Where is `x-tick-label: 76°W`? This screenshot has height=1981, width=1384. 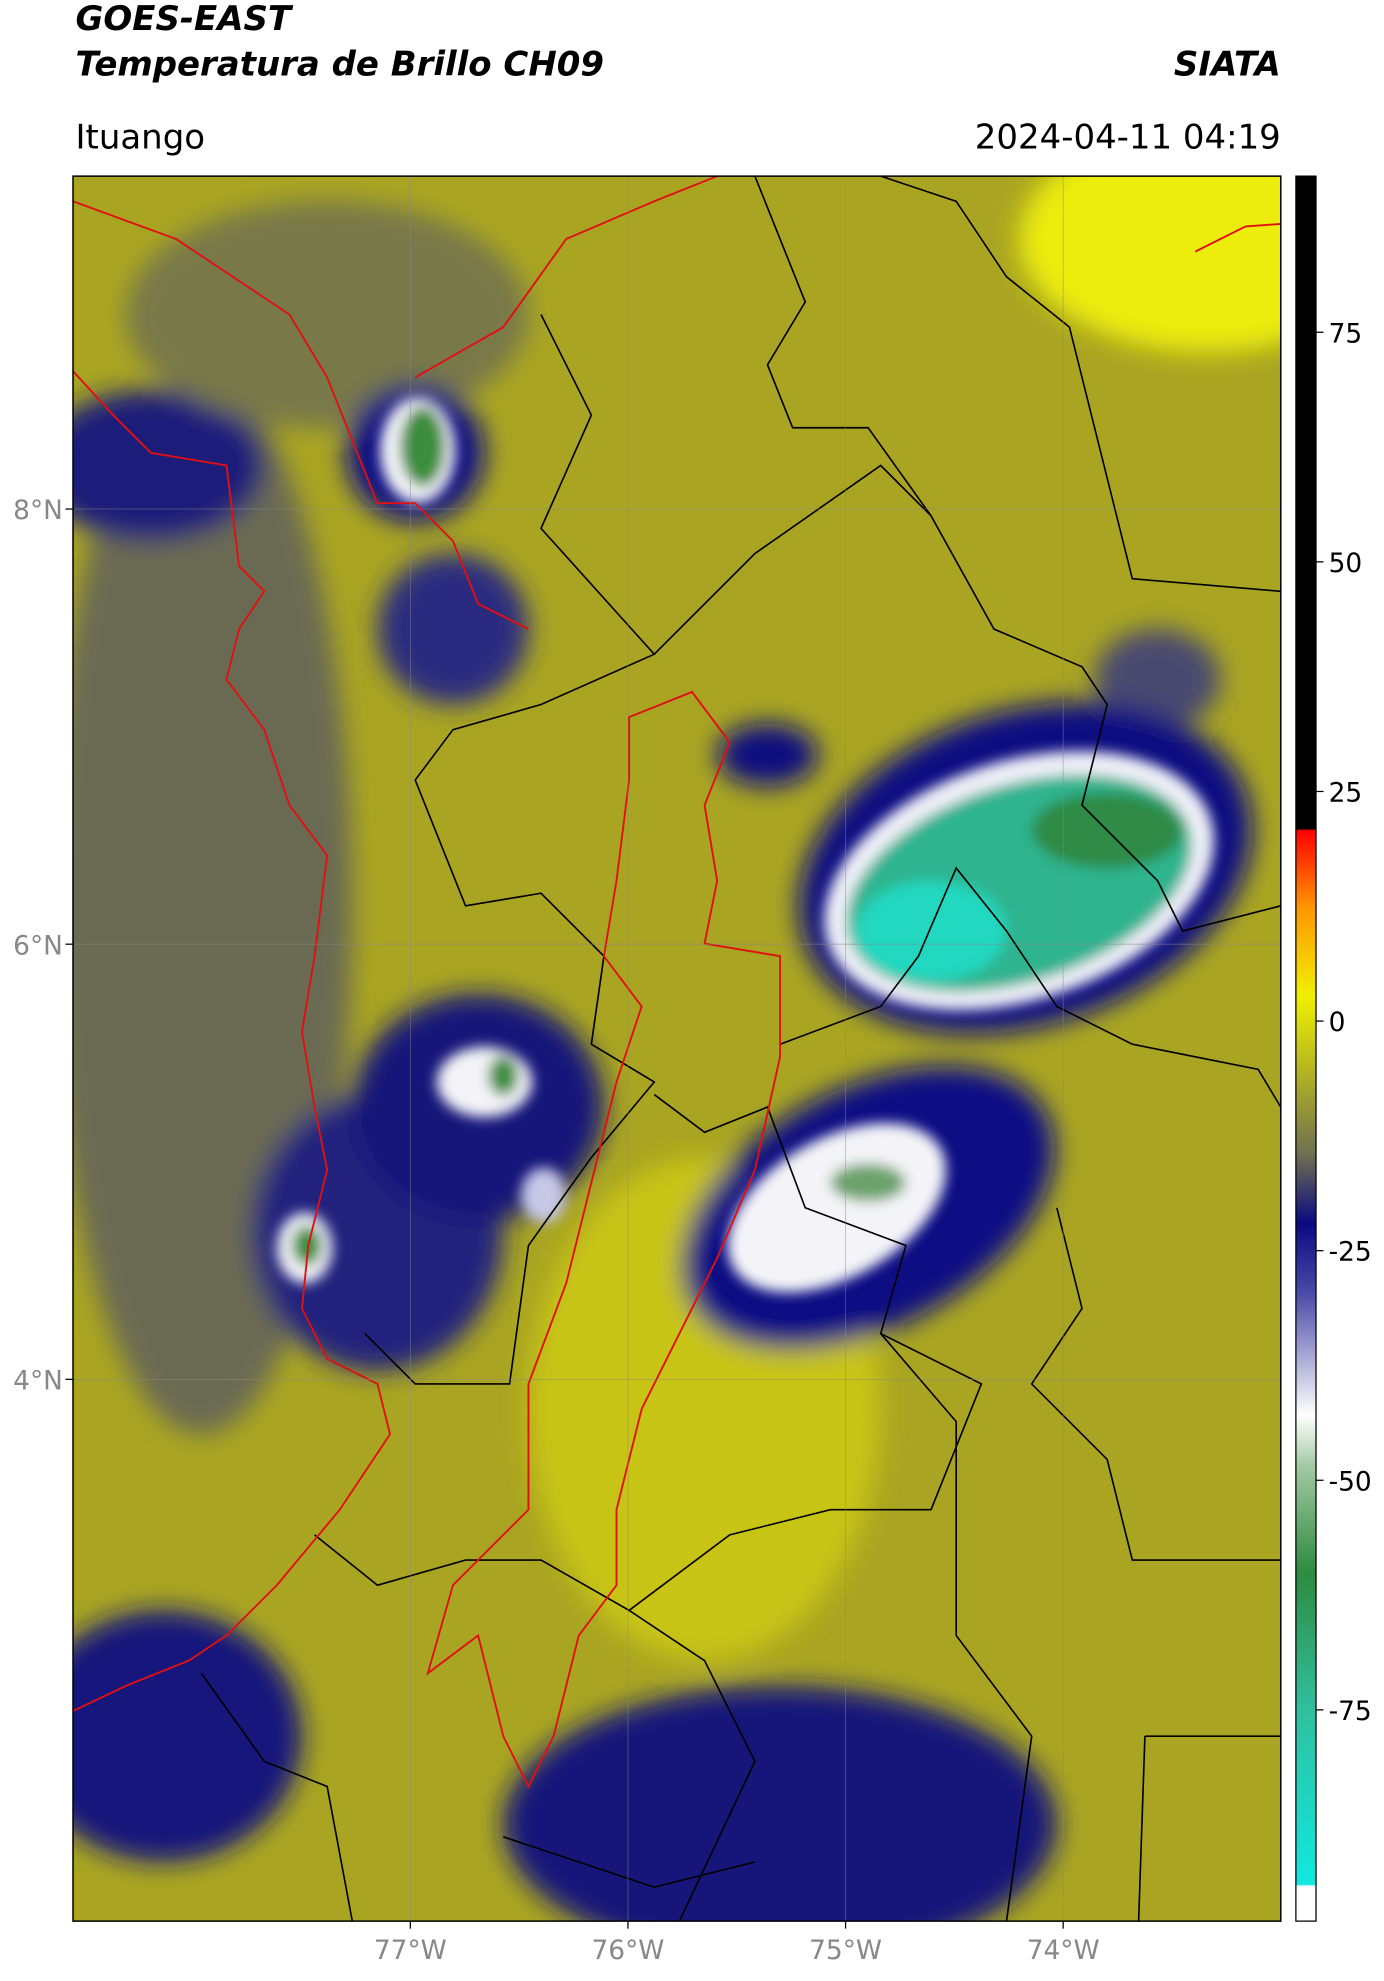
x-tick-label: 76°W is located at coordinates (627, 1950).